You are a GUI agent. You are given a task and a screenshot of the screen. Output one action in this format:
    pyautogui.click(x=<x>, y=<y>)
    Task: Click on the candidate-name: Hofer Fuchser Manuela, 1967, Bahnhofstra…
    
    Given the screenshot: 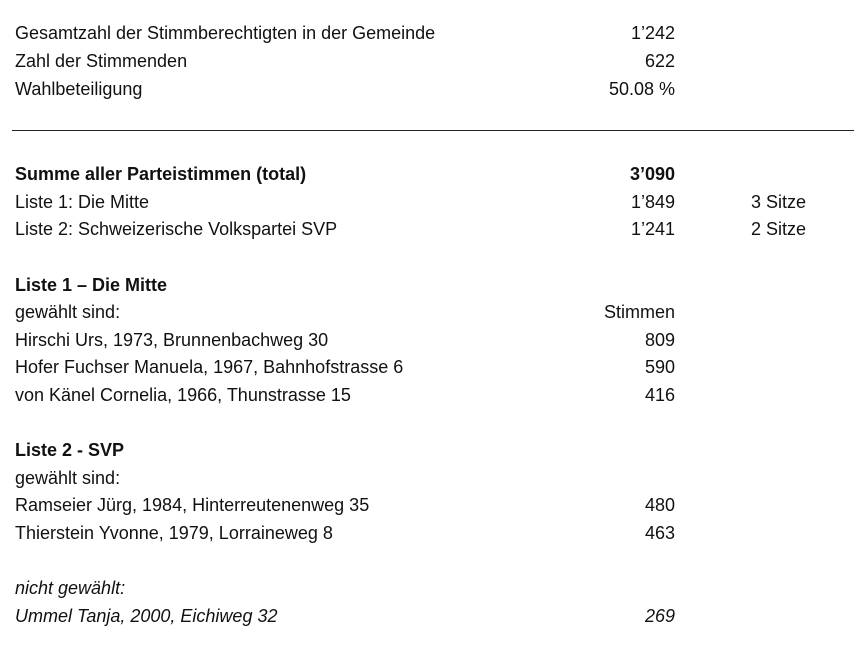 What is the action you would take?
    pyautogui.click(x=209, y=367)
    